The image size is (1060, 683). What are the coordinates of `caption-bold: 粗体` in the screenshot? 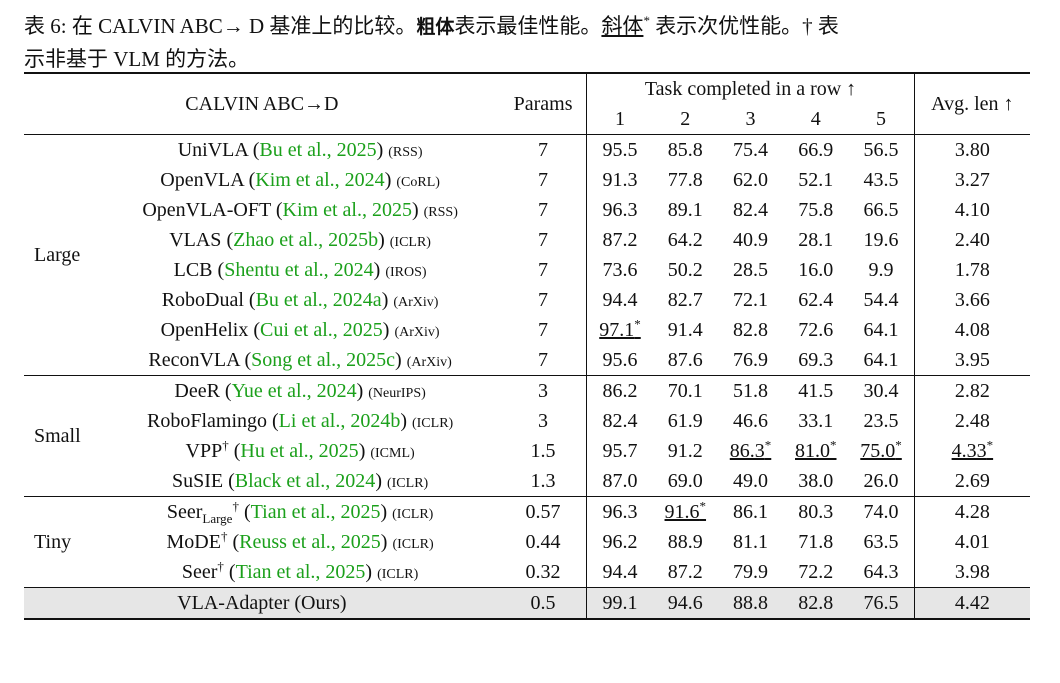 It's located at (435, 27).